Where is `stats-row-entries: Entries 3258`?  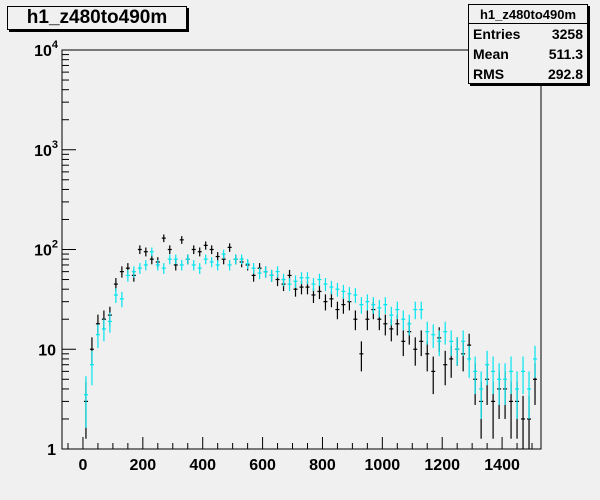
stats-row-entries: Entries 3258 is located at coordinates (528, 34).